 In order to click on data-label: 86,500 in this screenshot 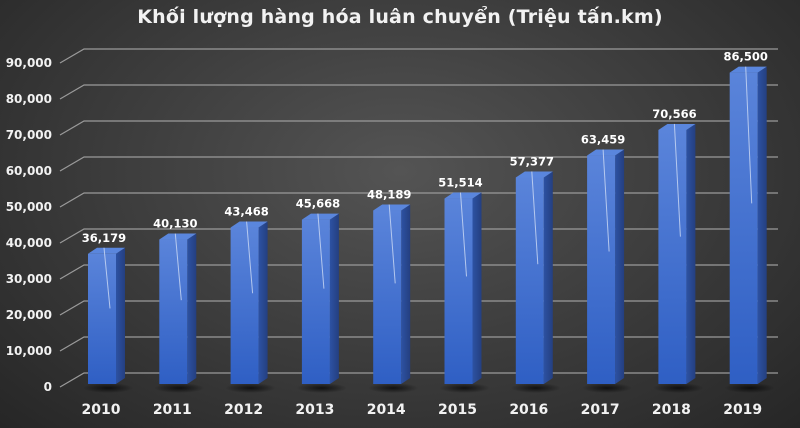, I will do `click(746, 57)`.